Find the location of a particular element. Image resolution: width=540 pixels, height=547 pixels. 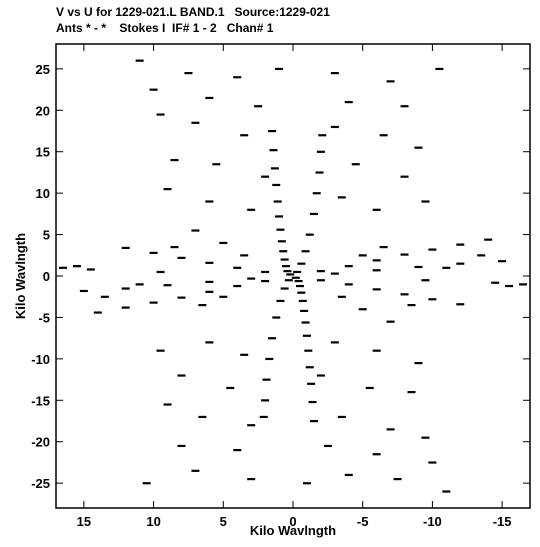

y-tick-label: -20 is located at coordinates (40, 442).